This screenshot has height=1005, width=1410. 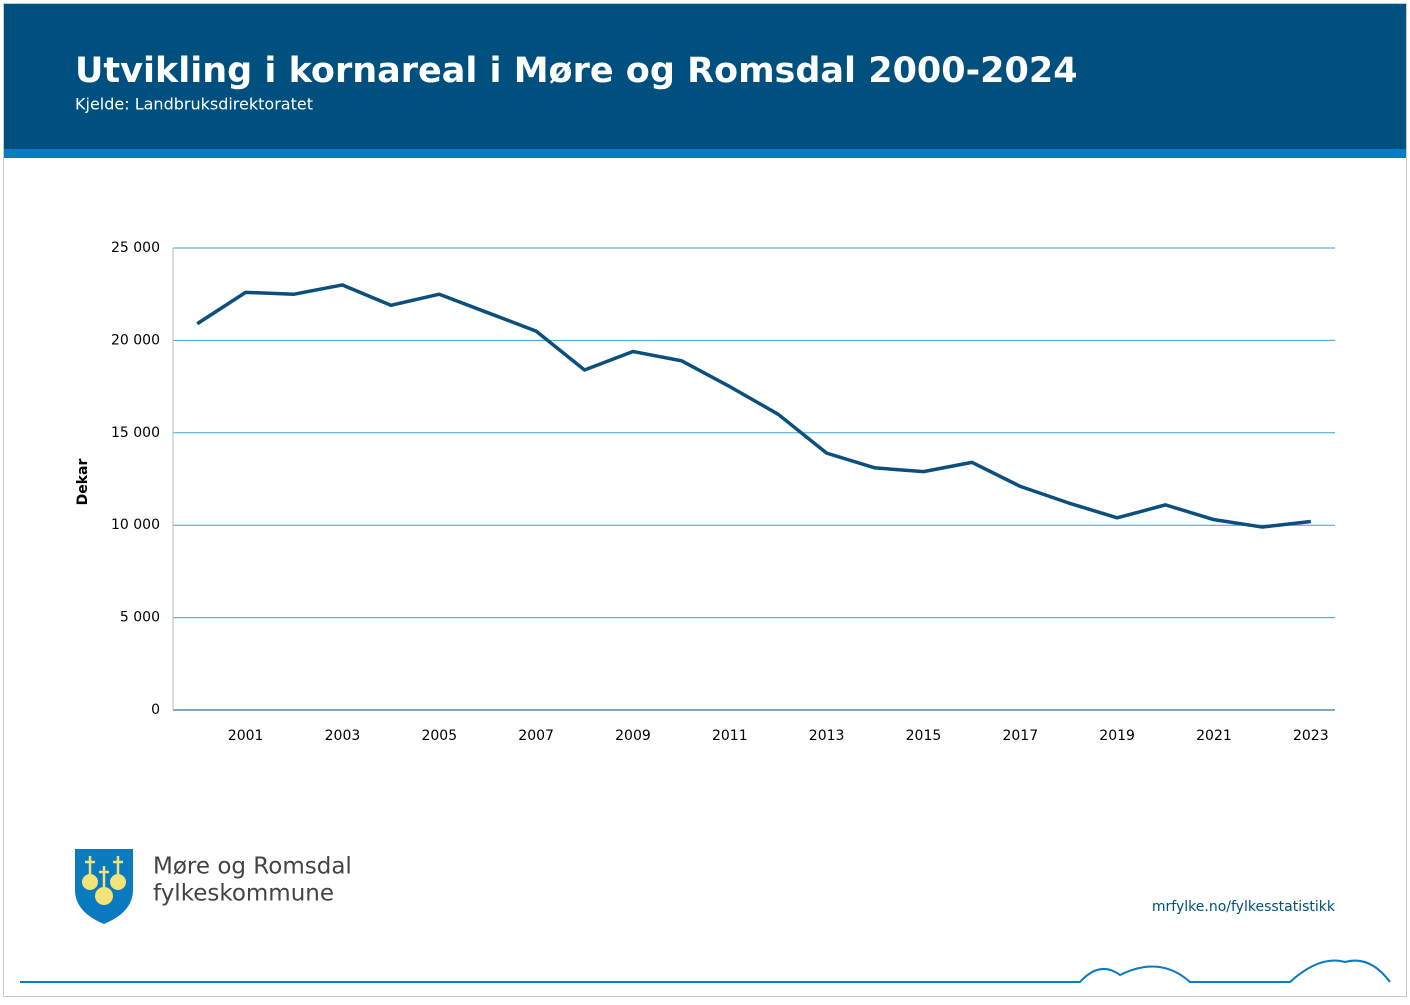 I want to click on x-tick-label: 2001, so click(x=246, y=736).